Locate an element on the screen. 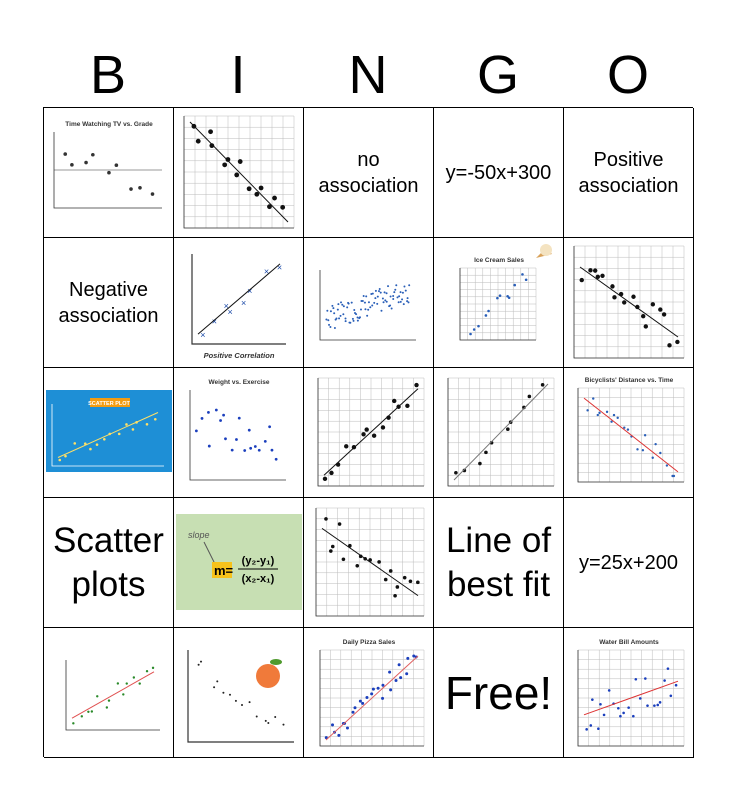  bingo-square is located at coordinates (369, 303).